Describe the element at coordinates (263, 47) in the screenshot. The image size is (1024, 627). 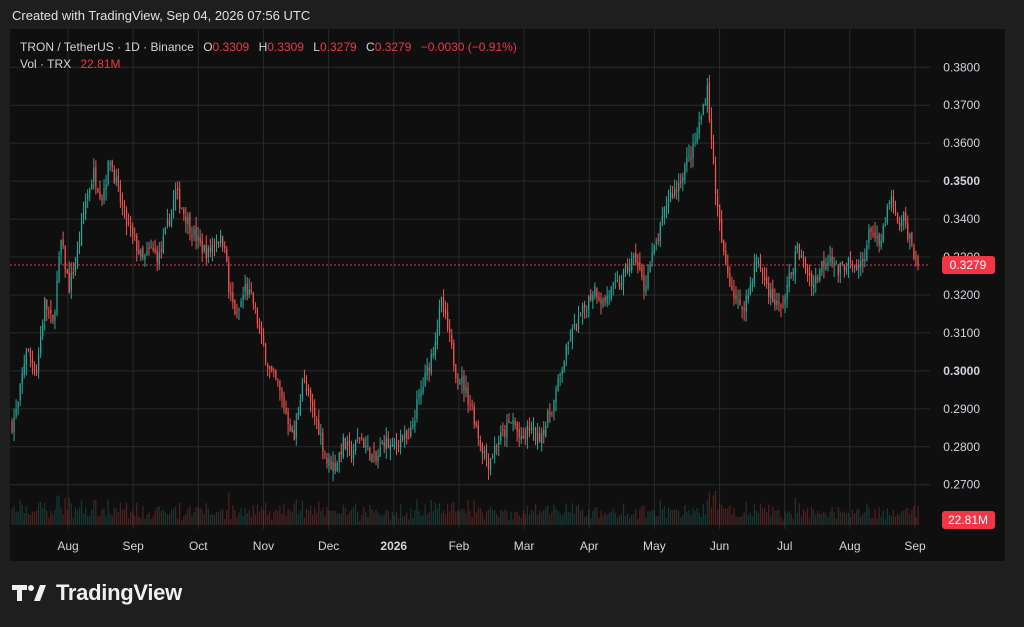
I see `high-label: H` at that location.